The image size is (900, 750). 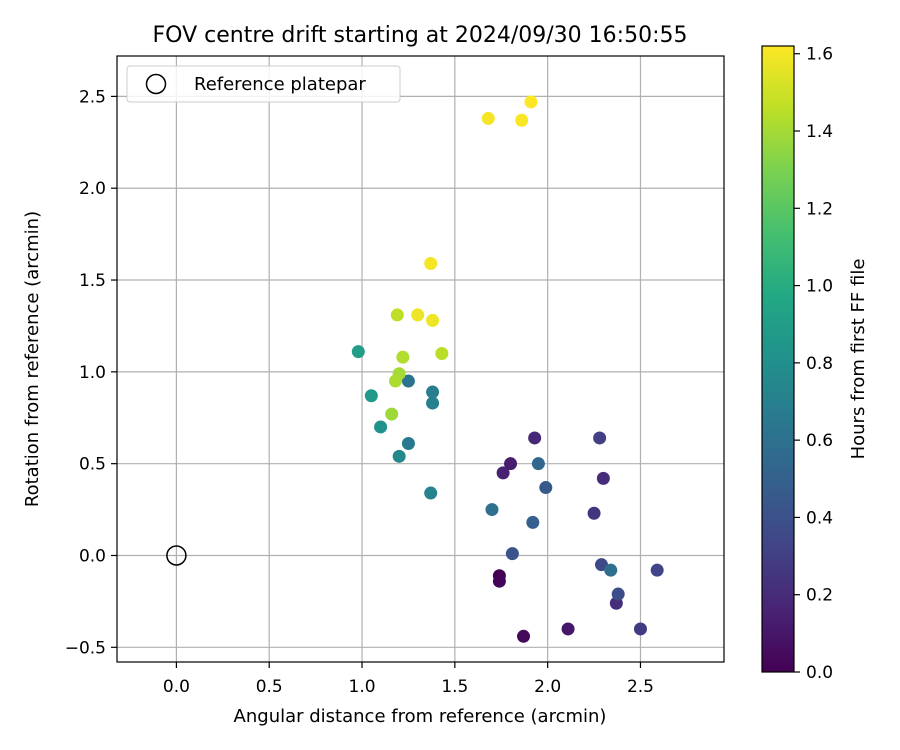 What do you see at coordinates (85, 648) in the screenshot?
I see `y-tick-label: −0.5` at bounding box center [85, 648].